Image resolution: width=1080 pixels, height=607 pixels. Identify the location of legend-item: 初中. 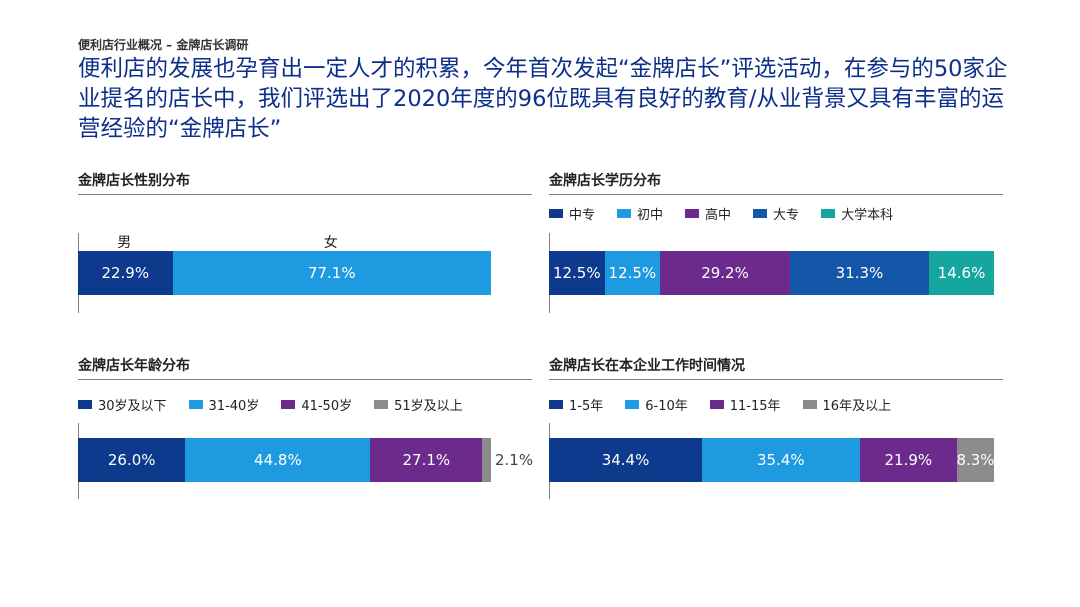
(640, 213).